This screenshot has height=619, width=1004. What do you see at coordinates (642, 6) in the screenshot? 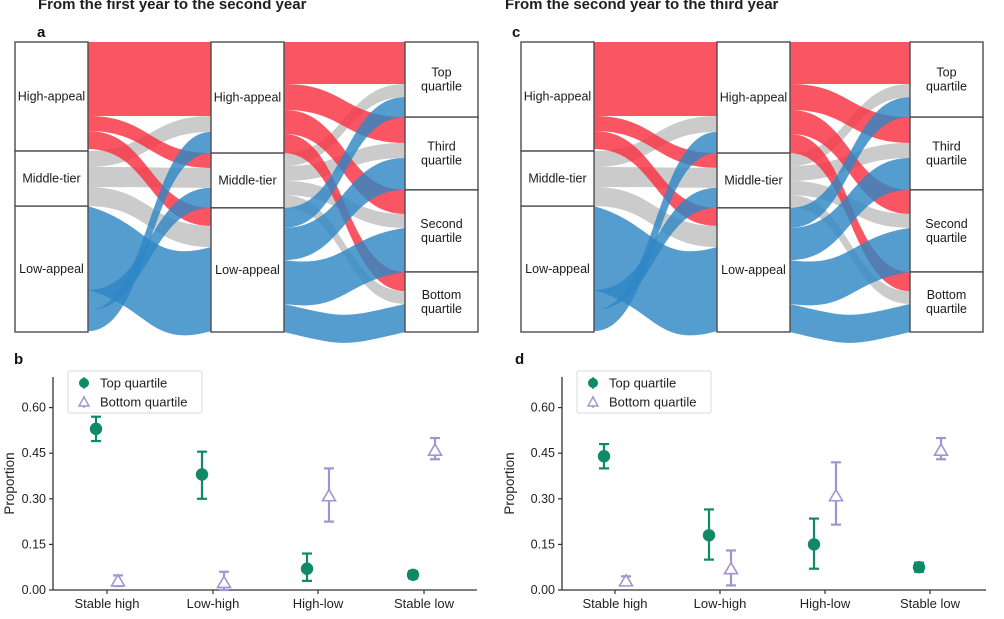
I see `title-second-to-third: From the second year to the third year` at bounding box center [642, 6].